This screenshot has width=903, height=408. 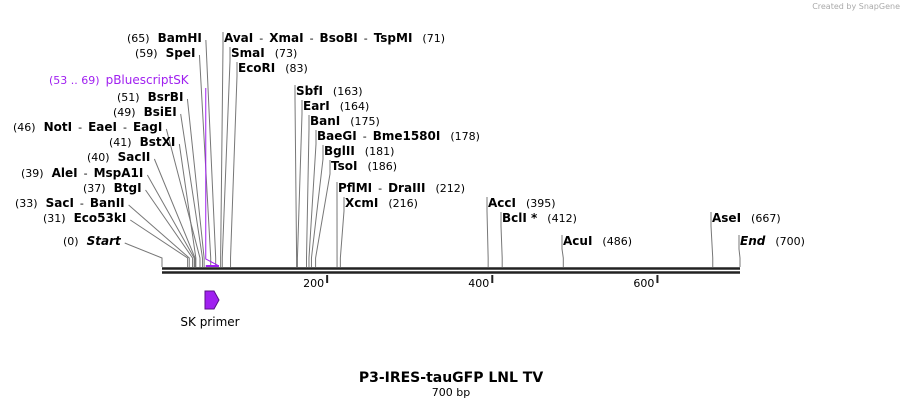 What do you see at coordinates (98, 157) in the screenshot?
I see `site-position: (40)` at bounding box center [98, 157].